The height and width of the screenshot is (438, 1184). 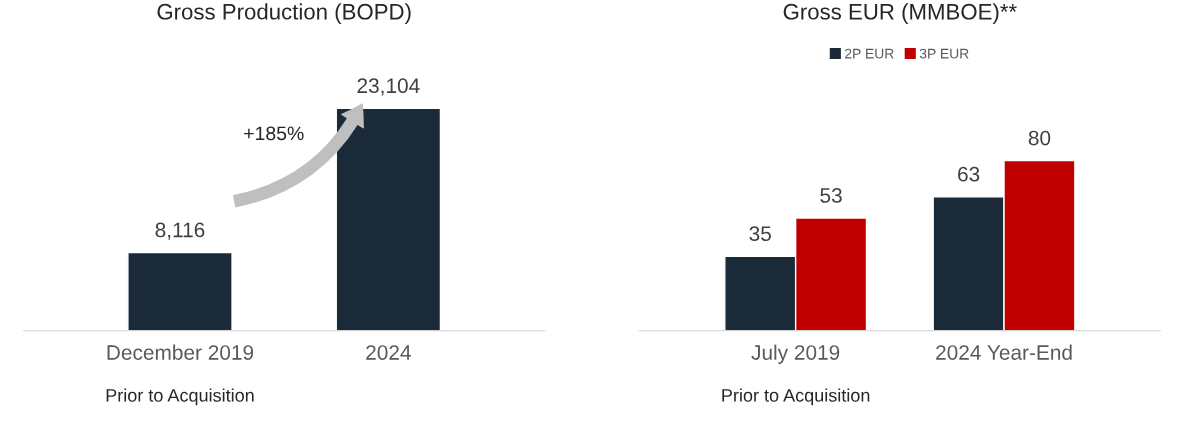 What do you see at coordinates (180, 231) in the screenshot?
I see `data-label: 8,116` at bounding box center [180, 231].